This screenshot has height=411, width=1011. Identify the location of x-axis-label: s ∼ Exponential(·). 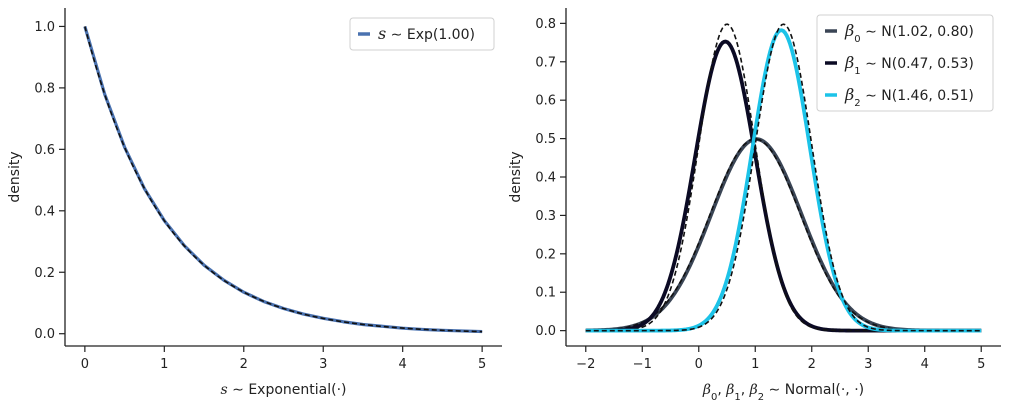
(284, 390).